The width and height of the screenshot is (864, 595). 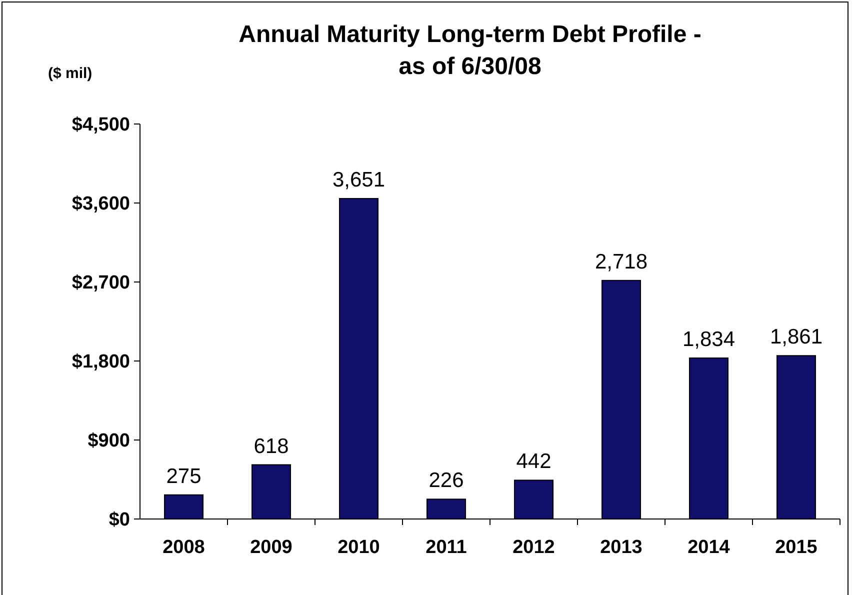 What do you see at coordinates (101, 283) in the screenshot?
I see `y-tick-label: $2,700` at bounding box center [101, 283].